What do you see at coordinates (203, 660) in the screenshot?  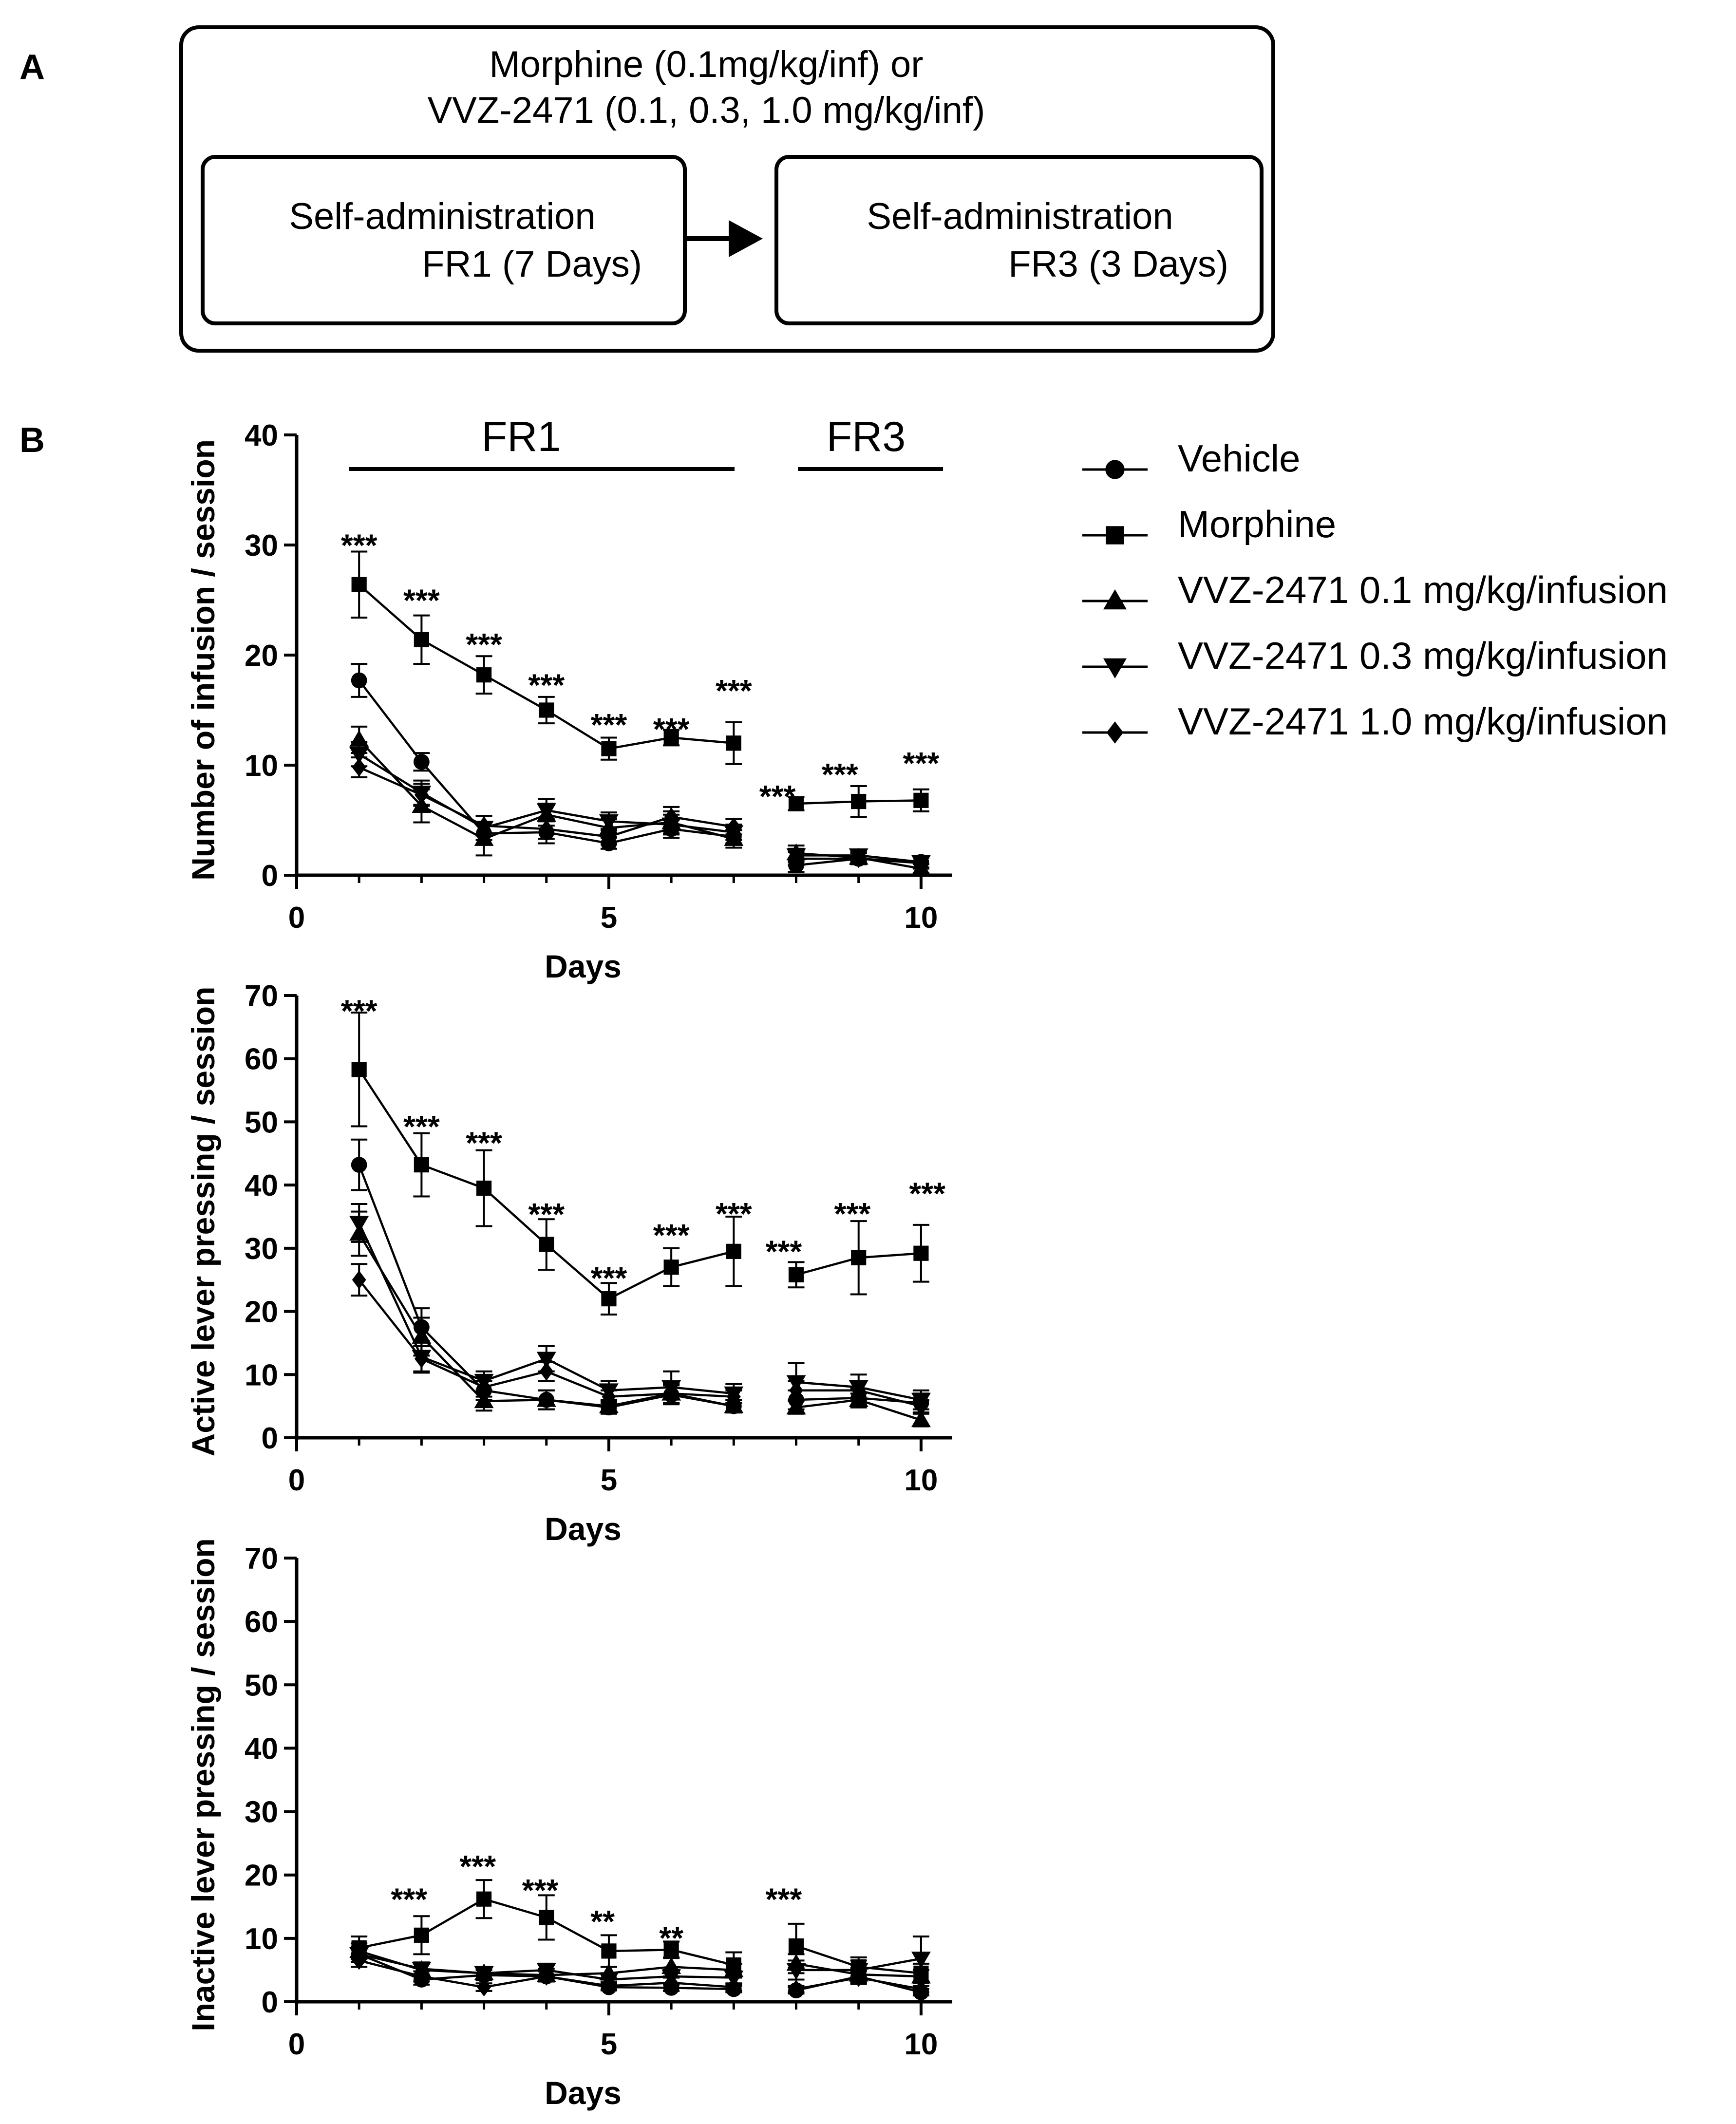 I see `y-axis-title: Number of infusion / session` at bounding box center [203, 660].